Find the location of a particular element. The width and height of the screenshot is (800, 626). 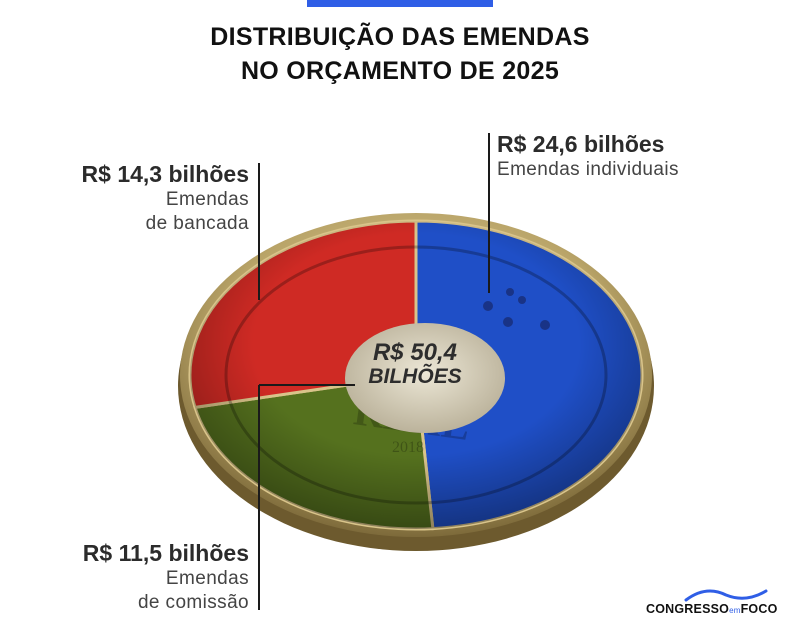

logo-part-3: FOCO is located at coordinates (759, 609).